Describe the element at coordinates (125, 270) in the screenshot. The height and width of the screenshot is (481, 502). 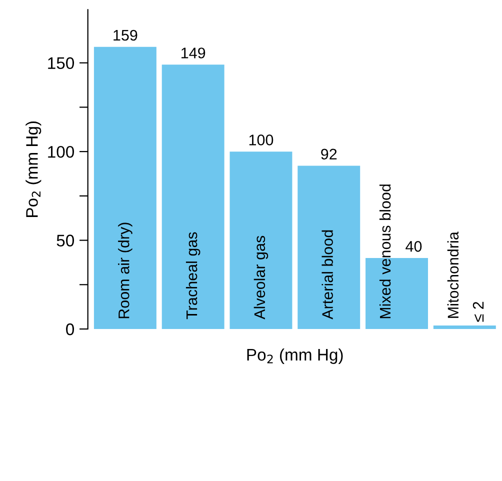
I see `x-tick-label: Room air (dry)` at that location.